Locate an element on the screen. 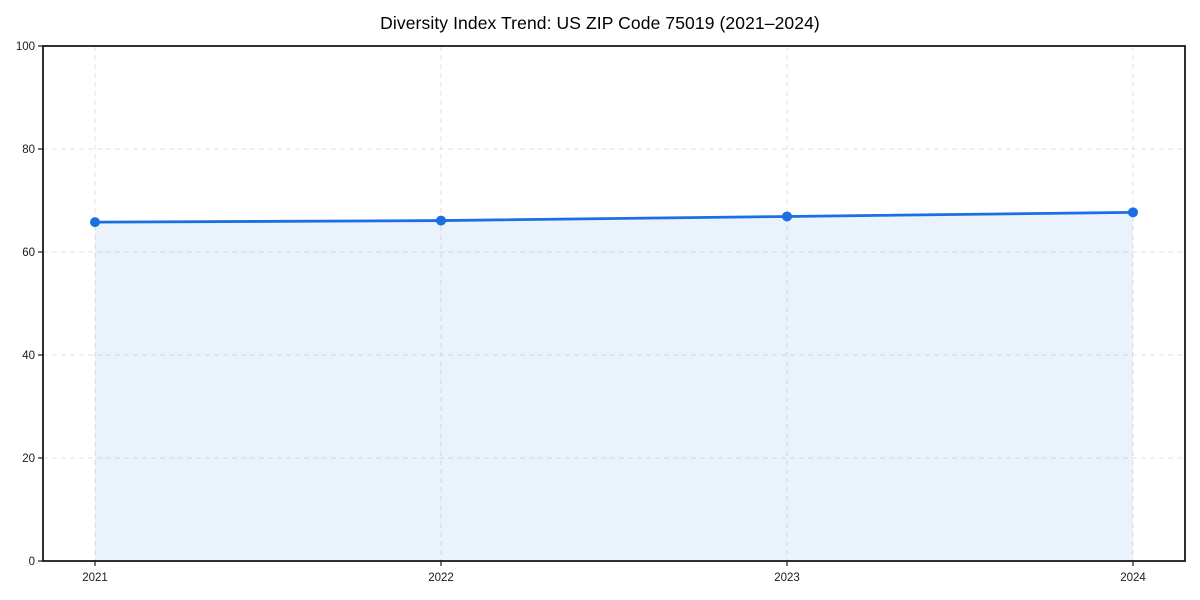 The image size is (1200, 600). y-axis-tick-label: 40 is located at coordinates (28, 356).